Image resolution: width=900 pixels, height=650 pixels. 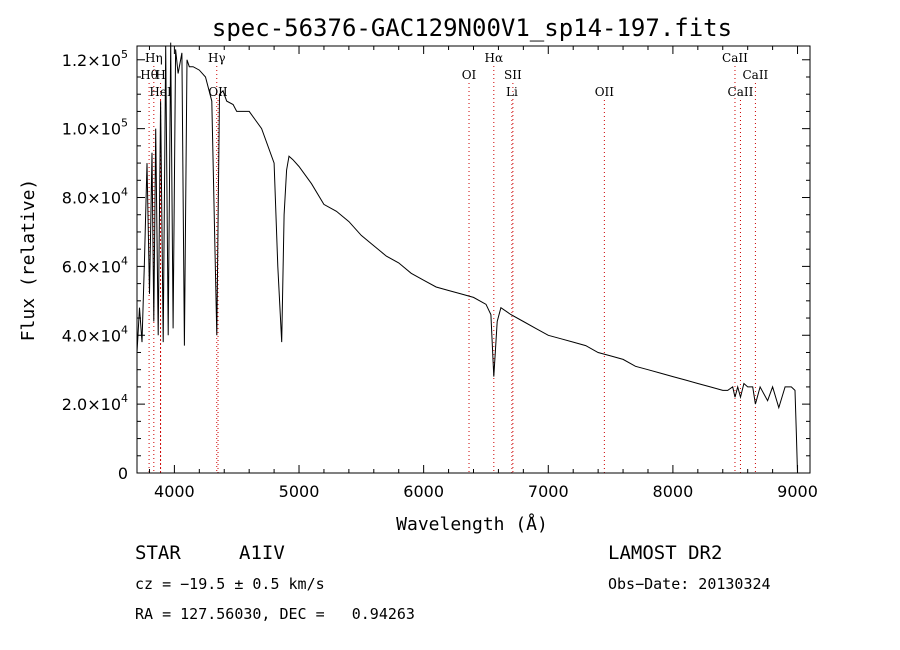 I want to click on y-tick-exponent-3: 4, so click(x=124, y=260).